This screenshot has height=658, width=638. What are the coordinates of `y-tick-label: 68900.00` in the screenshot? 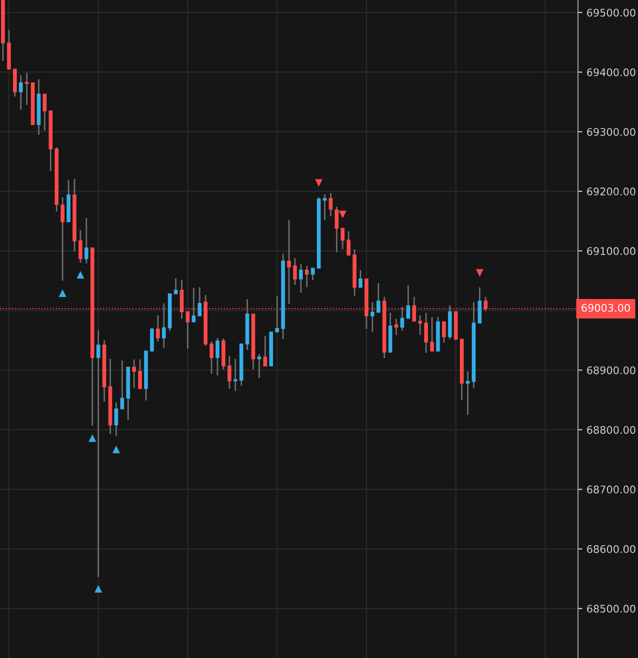 It's located at (611, 370).